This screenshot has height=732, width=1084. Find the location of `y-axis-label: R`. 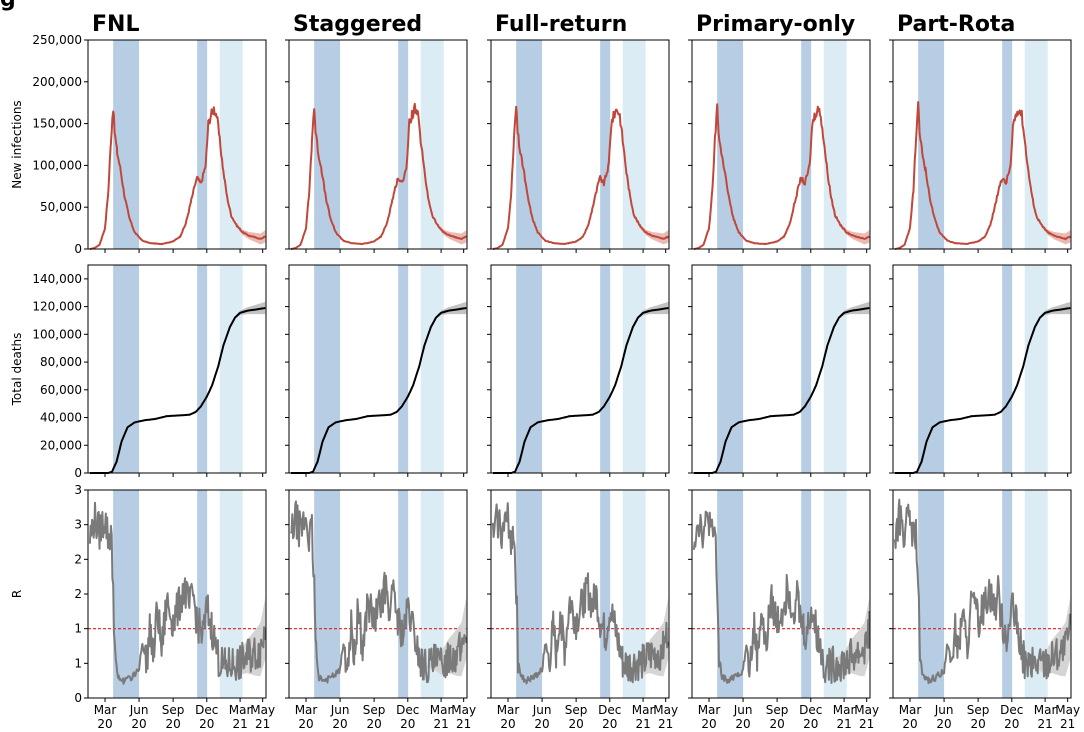

y-axis-label: R is located at coordinates (17, 594).